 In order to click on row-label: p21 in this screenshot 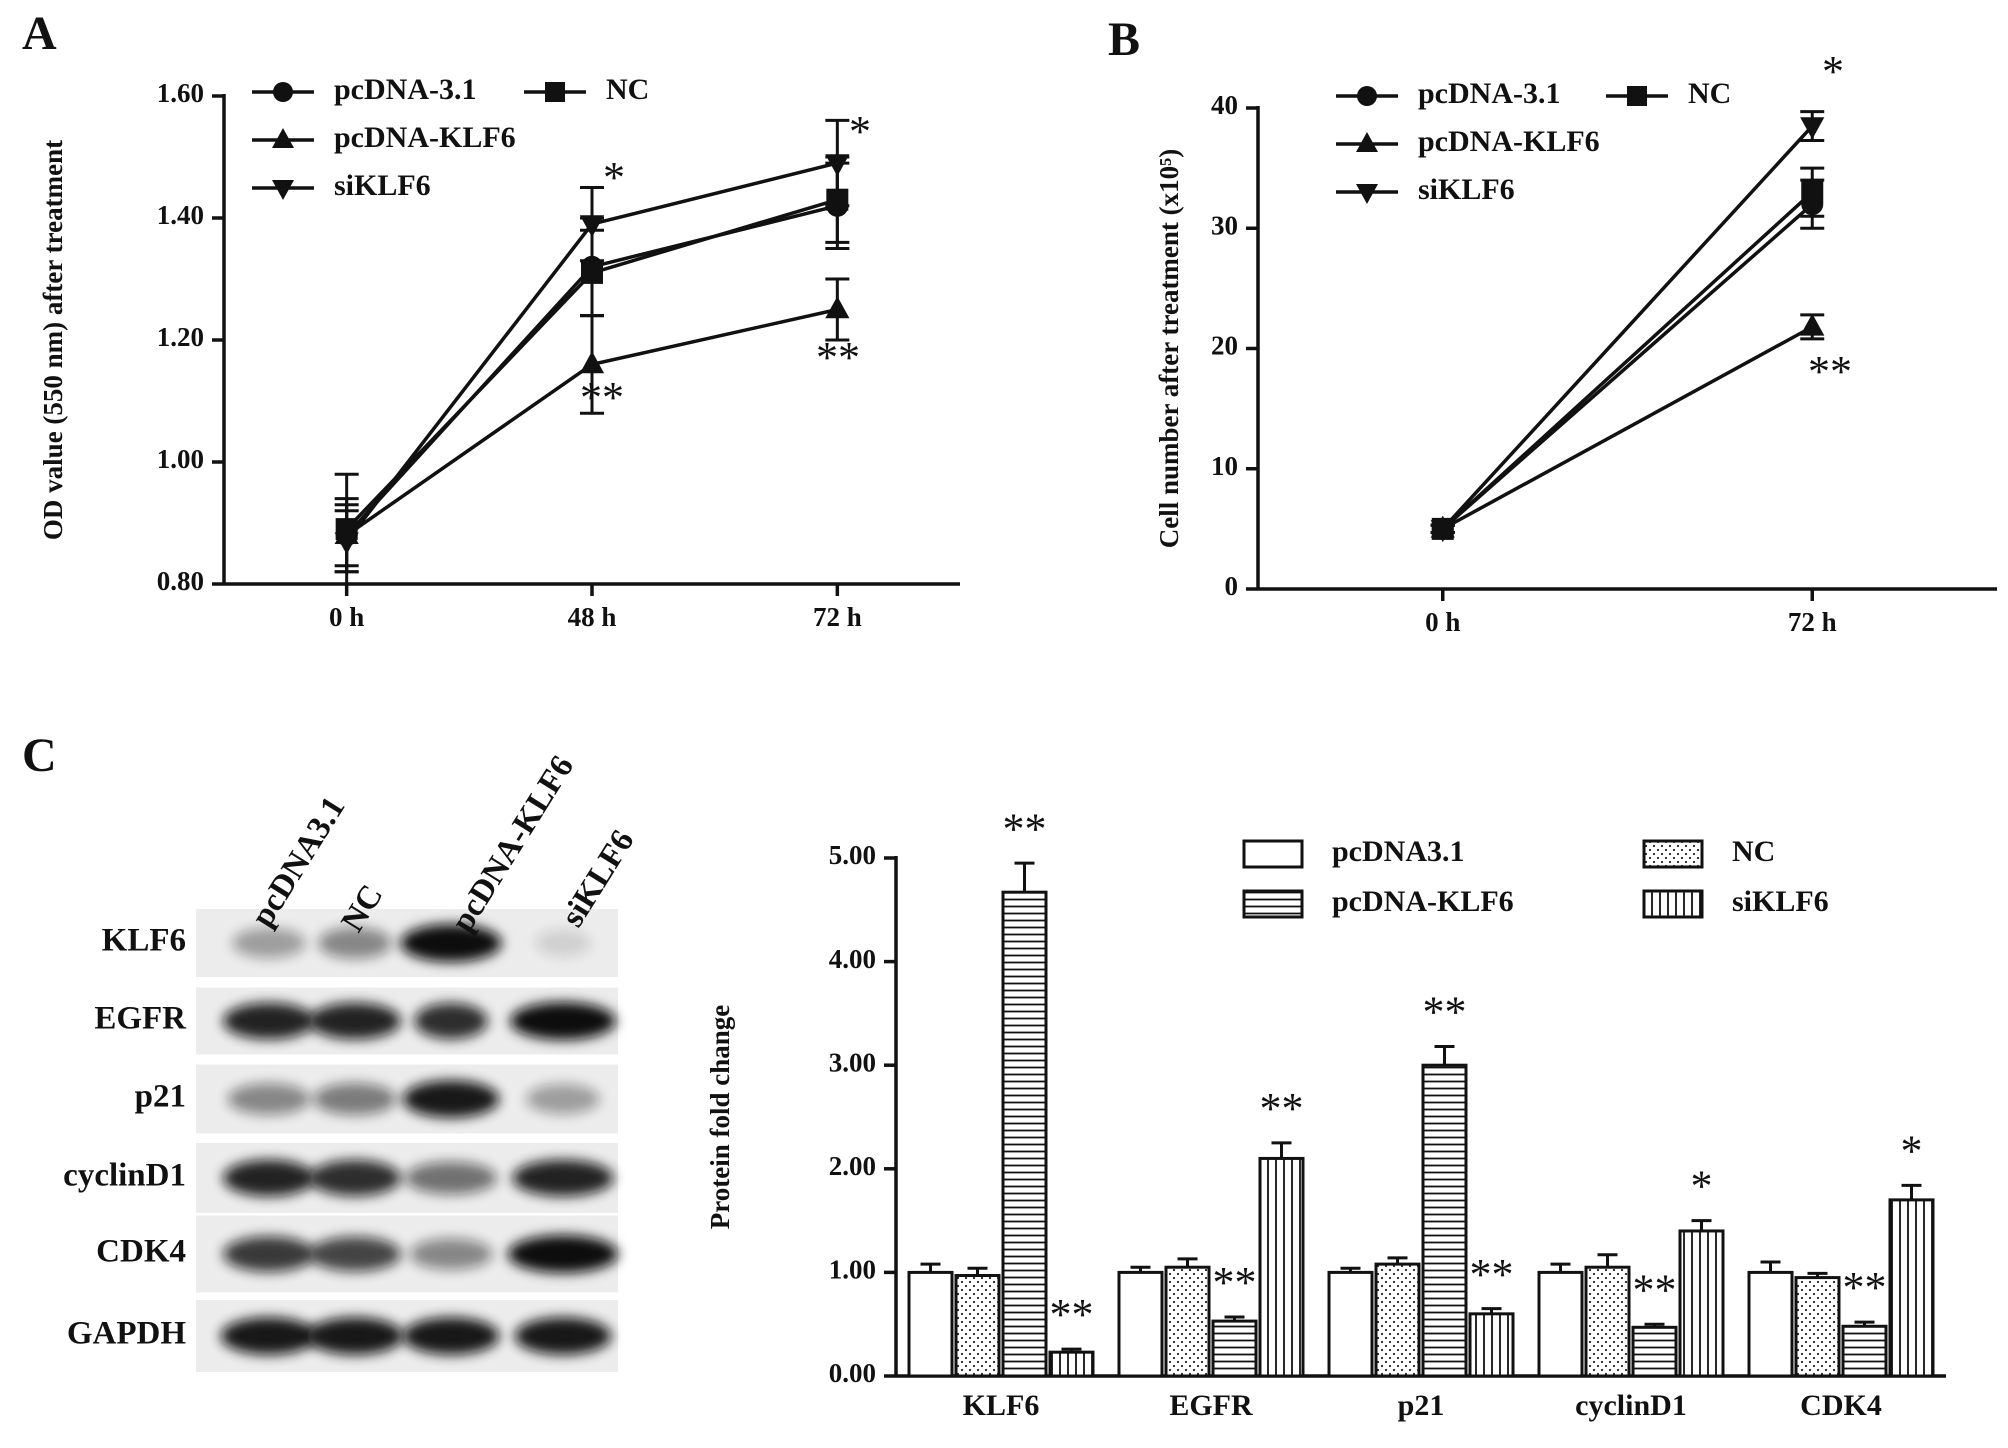, I will do `click(160, 1097)`.